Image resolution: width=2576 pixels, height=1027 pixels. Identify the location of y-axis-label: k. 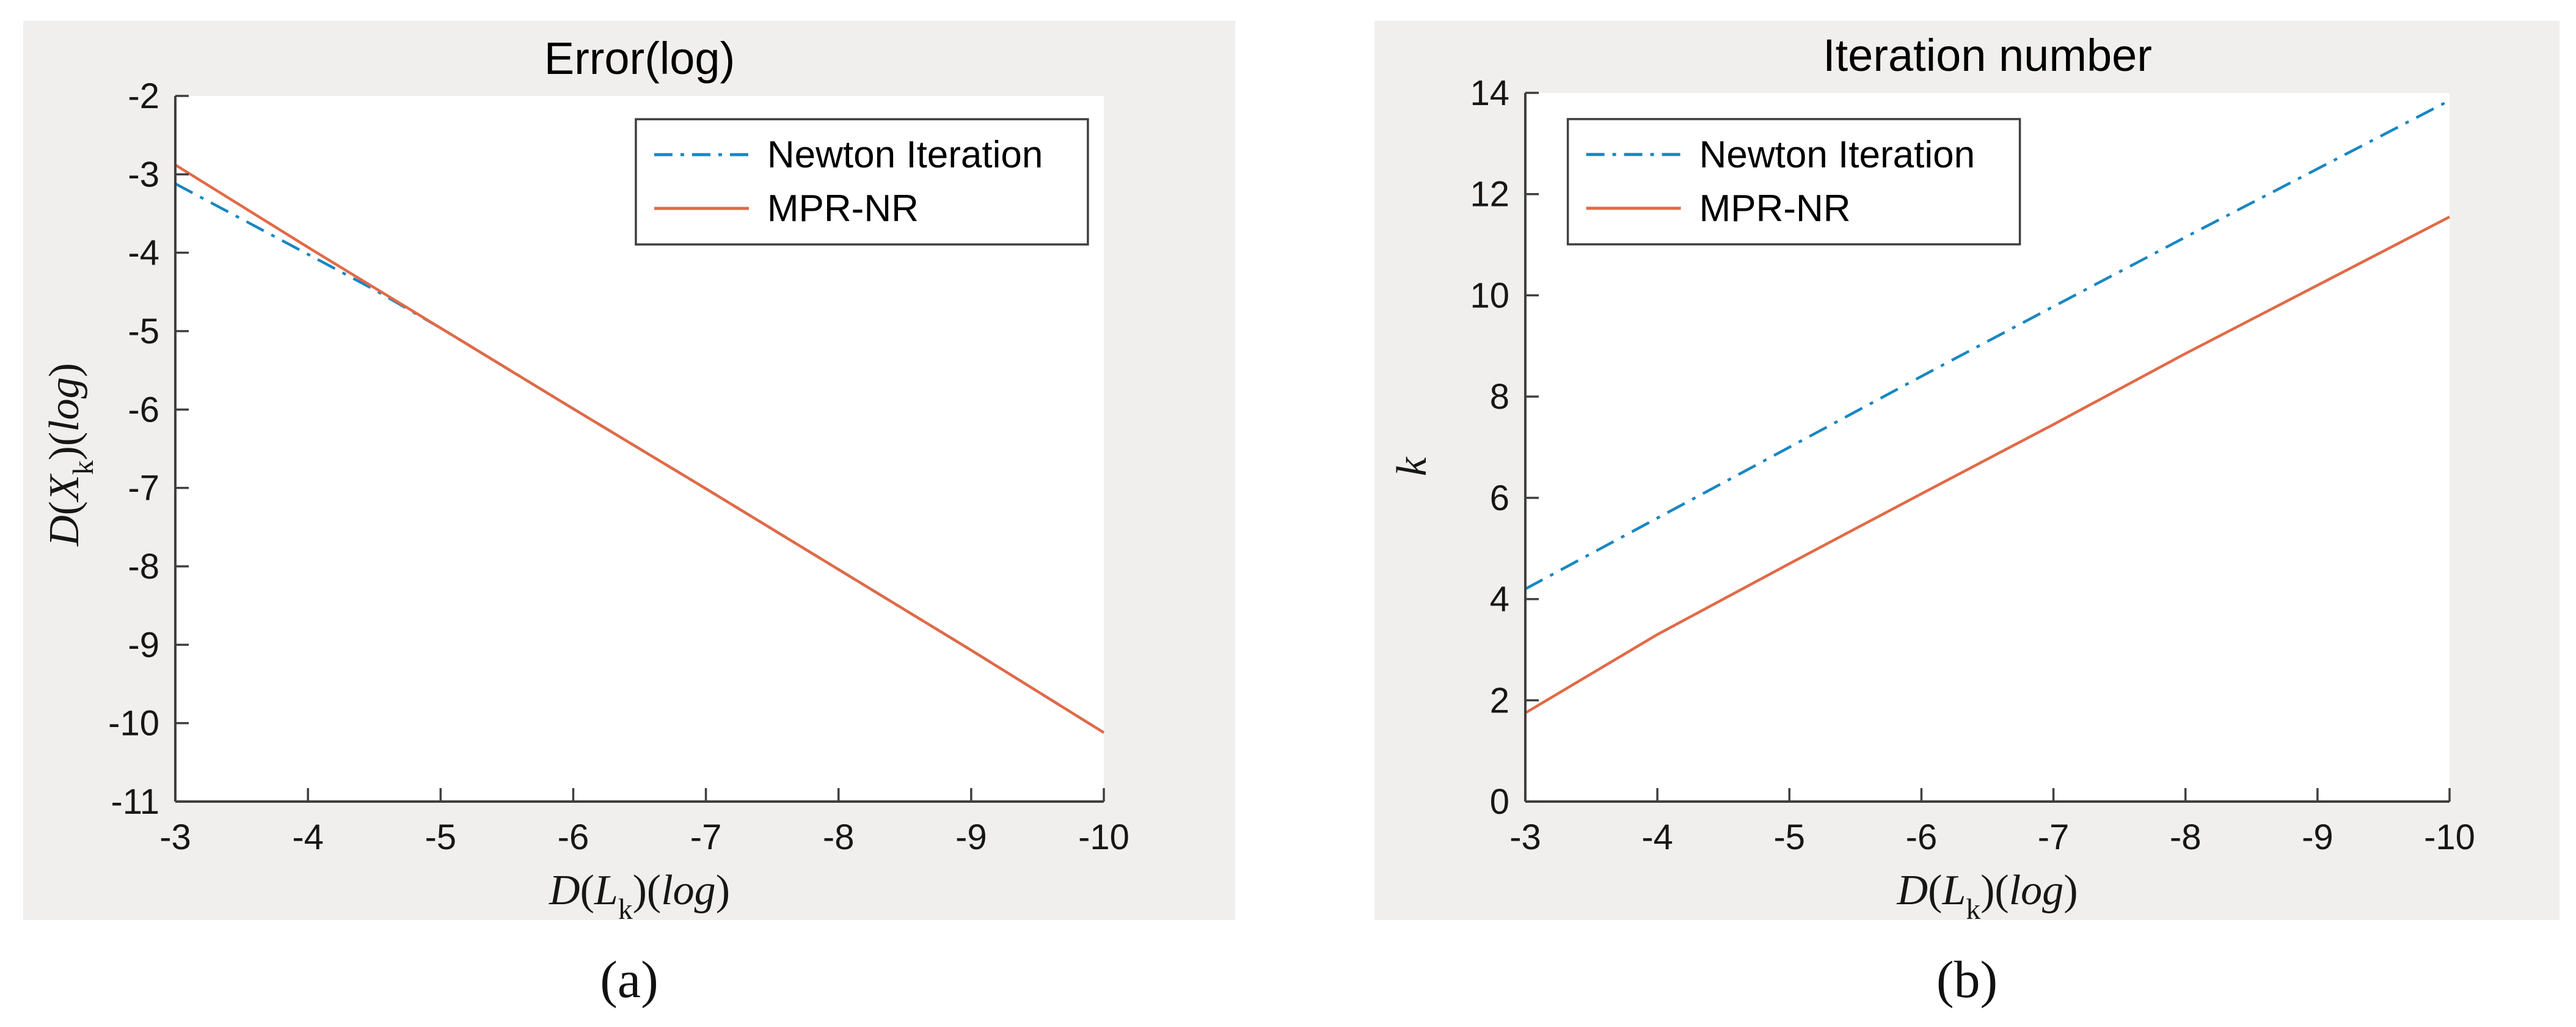
(1412, 466).